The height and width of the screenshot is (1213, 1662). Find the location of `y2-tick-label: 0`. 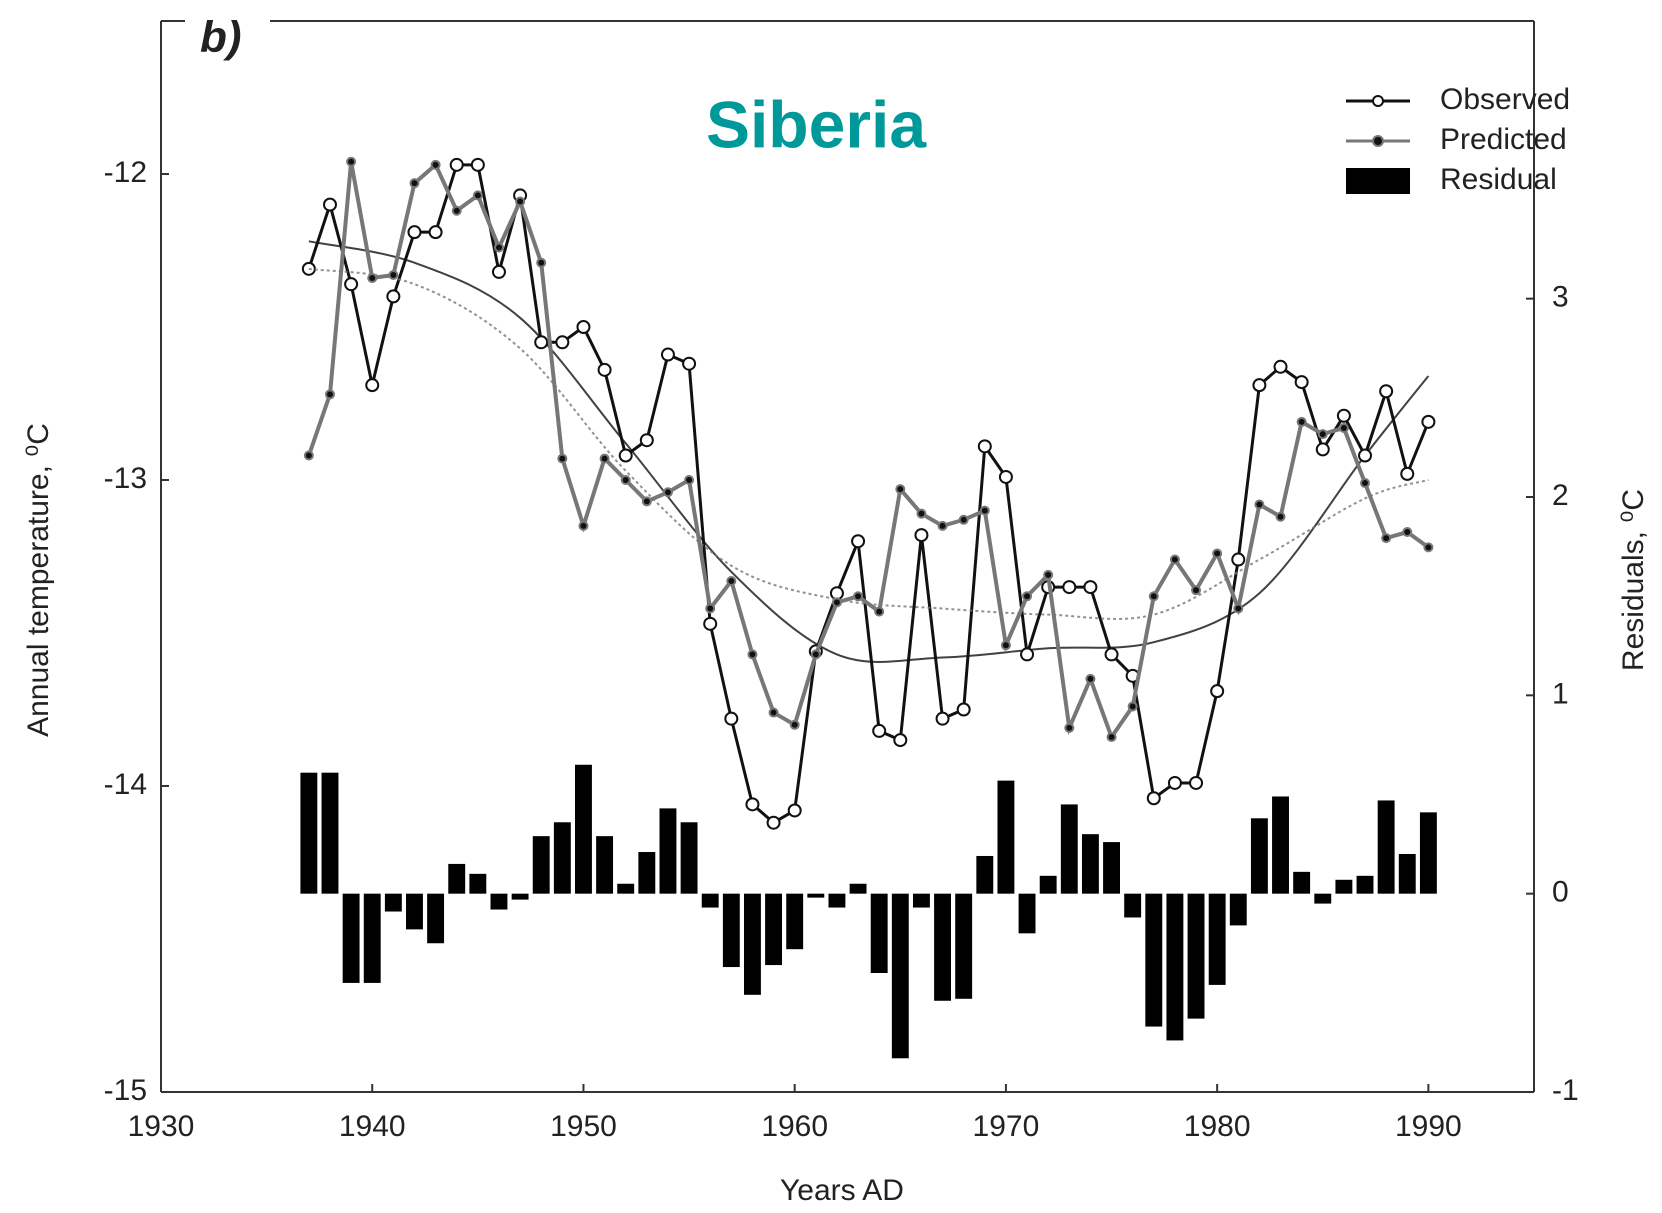

y2-tick-label: 0 is located at coordinates (1560, 892).